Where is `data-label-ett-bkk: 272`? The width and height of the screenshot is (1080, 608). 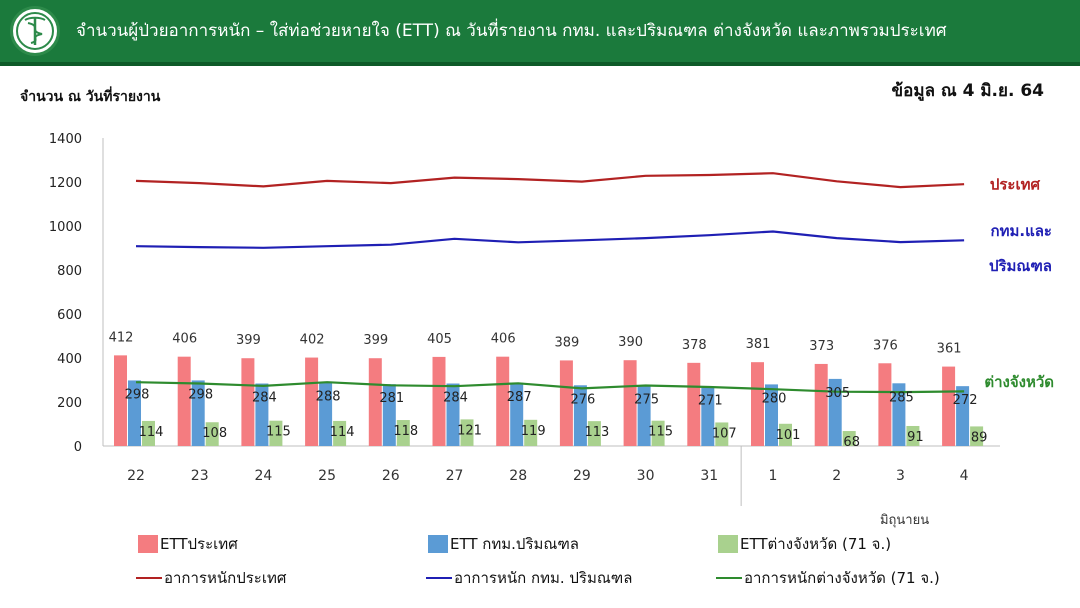 data-label-ett-bkk: 272 is located at coordinates (965, 400).